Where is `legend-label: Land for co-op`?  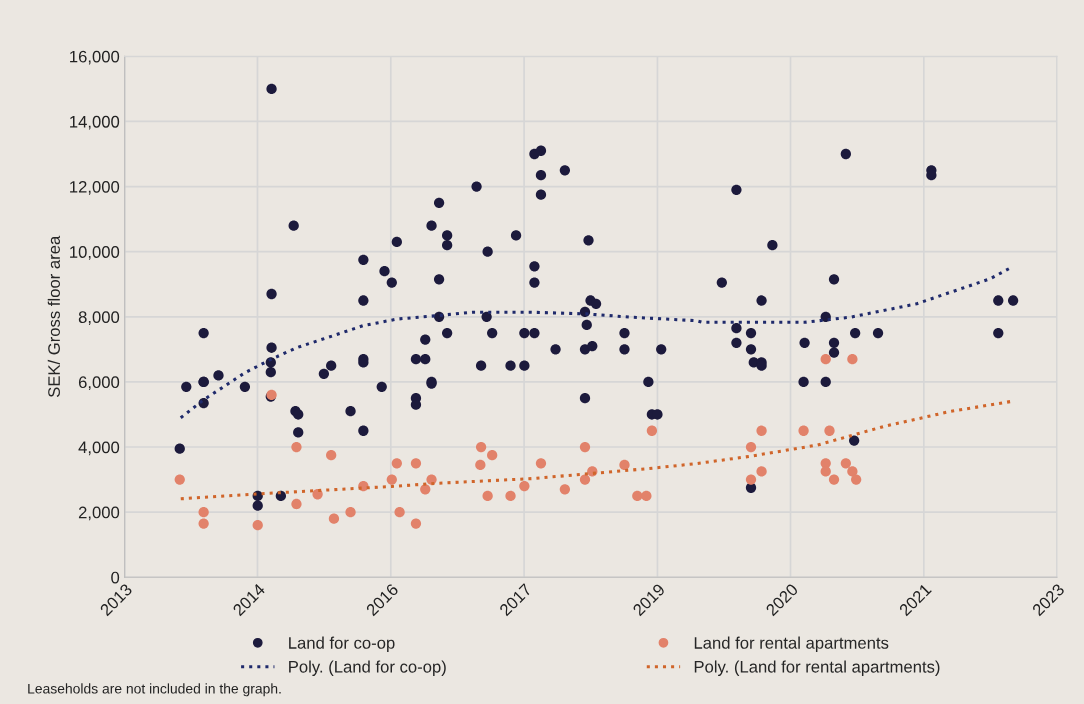
legend-label: Land for co-op is located at coordinates (342, 644).